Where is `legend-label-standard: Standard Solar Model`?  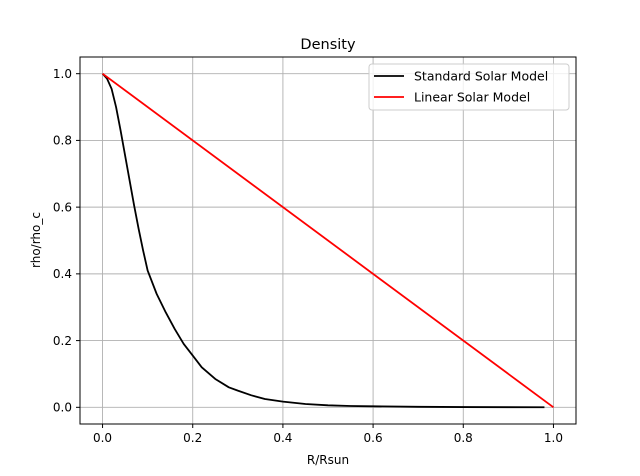 legend-label-standard: Standard Solar Model is located at coordinates (481, 76).